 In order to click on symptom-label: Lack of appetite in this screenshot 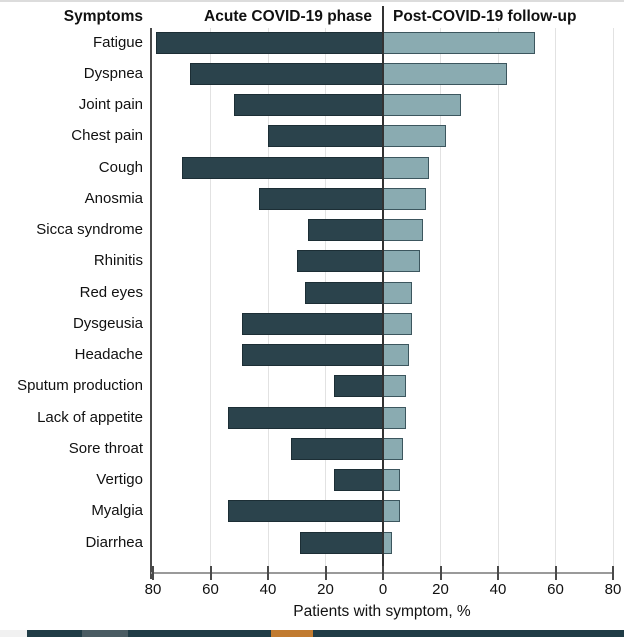, I will do `click(90, 417)`.